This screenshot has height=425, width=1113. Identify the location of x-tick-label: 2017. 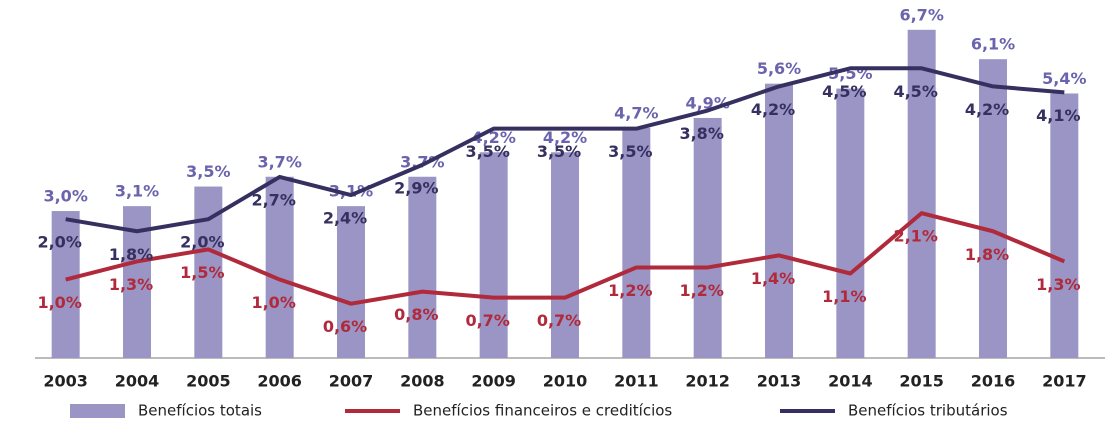
(1064, 381).